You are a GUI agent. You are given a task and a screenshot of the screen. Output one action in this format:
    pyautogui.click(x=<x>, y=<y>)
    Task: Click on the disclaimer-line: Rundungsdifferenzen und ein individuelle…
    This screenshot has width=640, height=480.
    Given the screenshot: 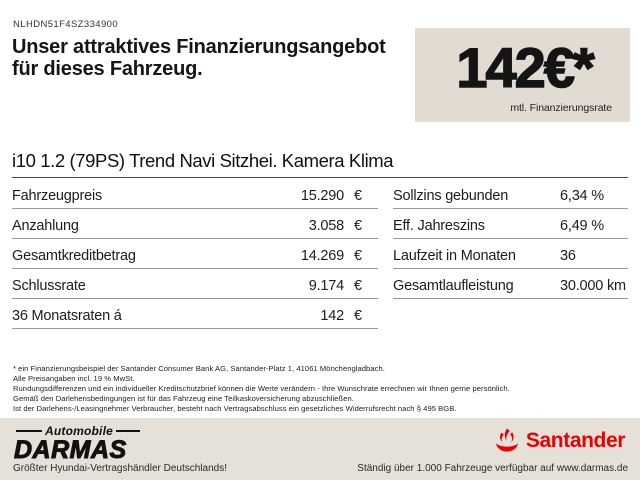 What is the action you would take?
    pyautogui.click(x=261, y=389)
    